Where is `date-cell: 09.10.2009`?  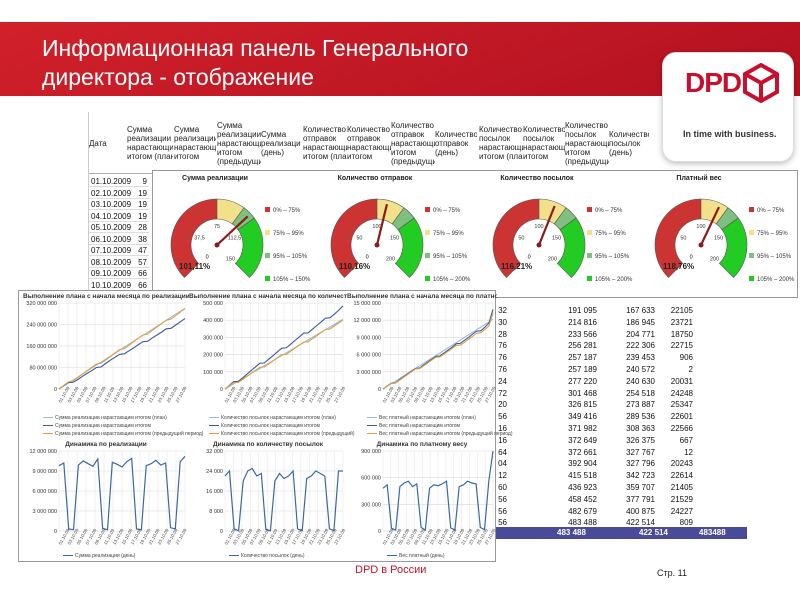
date-cell: 09.10.2009 is located at coordinates (111, 273).